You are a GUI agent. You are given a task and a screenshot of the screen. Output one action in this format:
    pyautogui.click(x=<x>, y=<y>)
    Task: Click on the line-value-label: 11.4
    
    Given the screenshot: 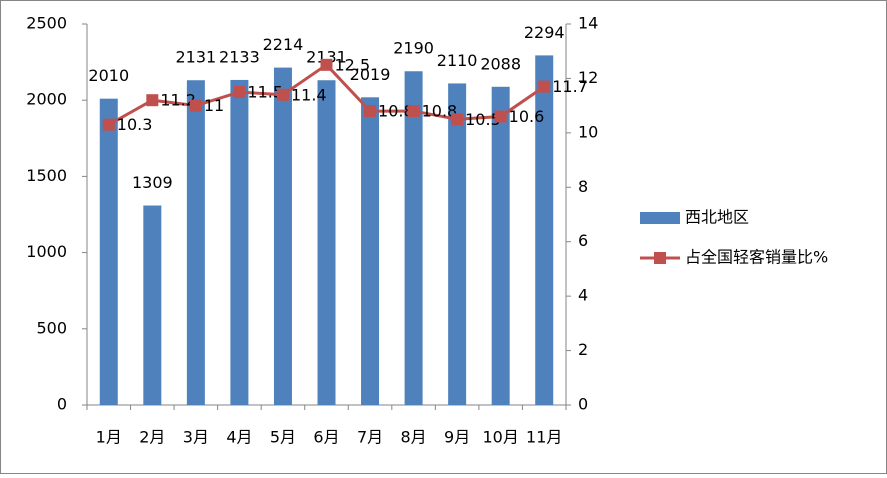 What is the action you would take?
    pyautogui.click(x=309, y=94)
    